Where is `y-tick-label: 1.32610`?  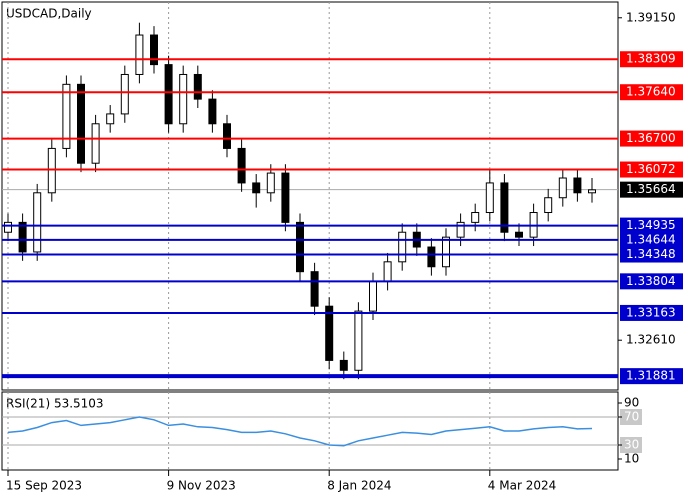
y-tick-label: 1.32610 is located at coordinates (651, 340).